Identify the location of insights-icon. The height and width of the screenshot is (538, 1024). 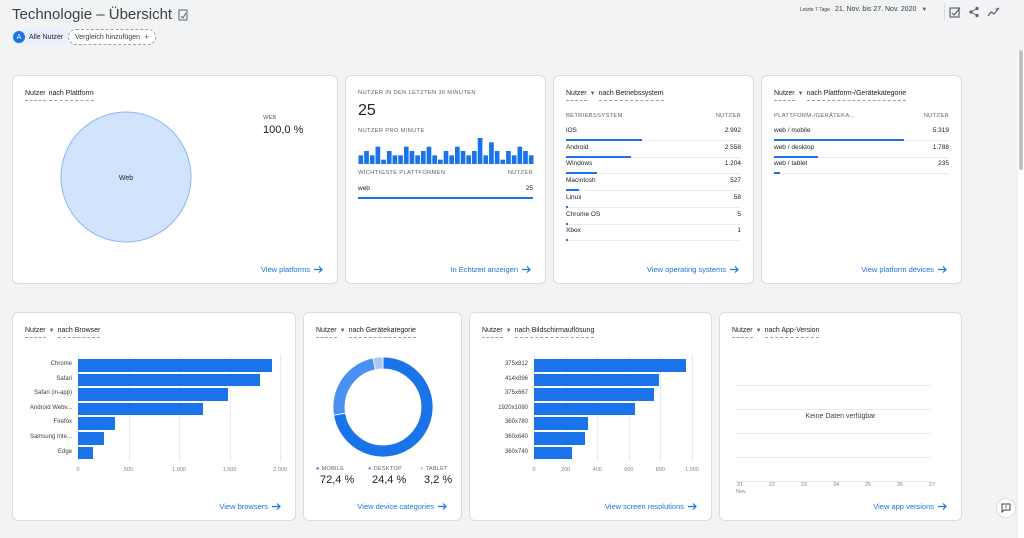
(993, 12).